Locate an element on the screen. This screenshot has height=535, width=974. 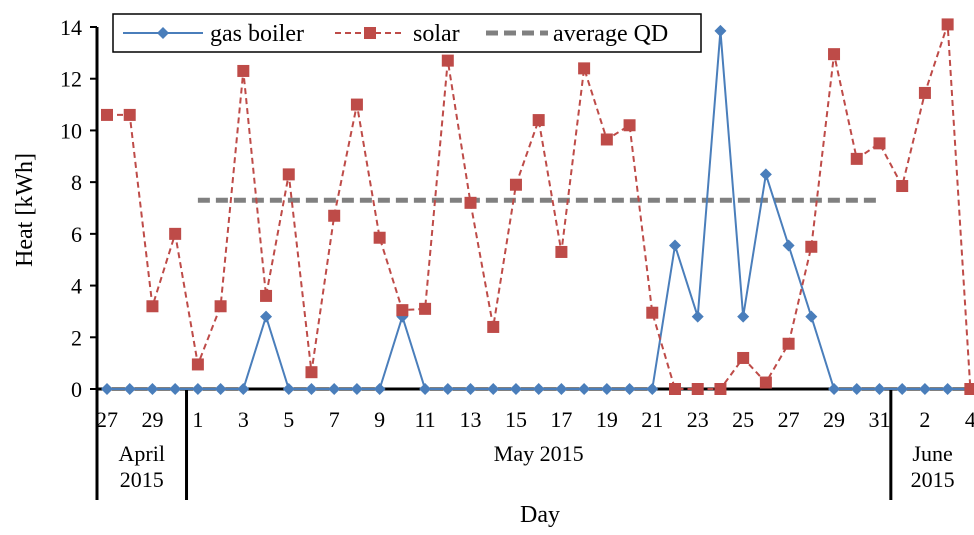
x-tick-label: 13 is located at coordinates (471, 419).